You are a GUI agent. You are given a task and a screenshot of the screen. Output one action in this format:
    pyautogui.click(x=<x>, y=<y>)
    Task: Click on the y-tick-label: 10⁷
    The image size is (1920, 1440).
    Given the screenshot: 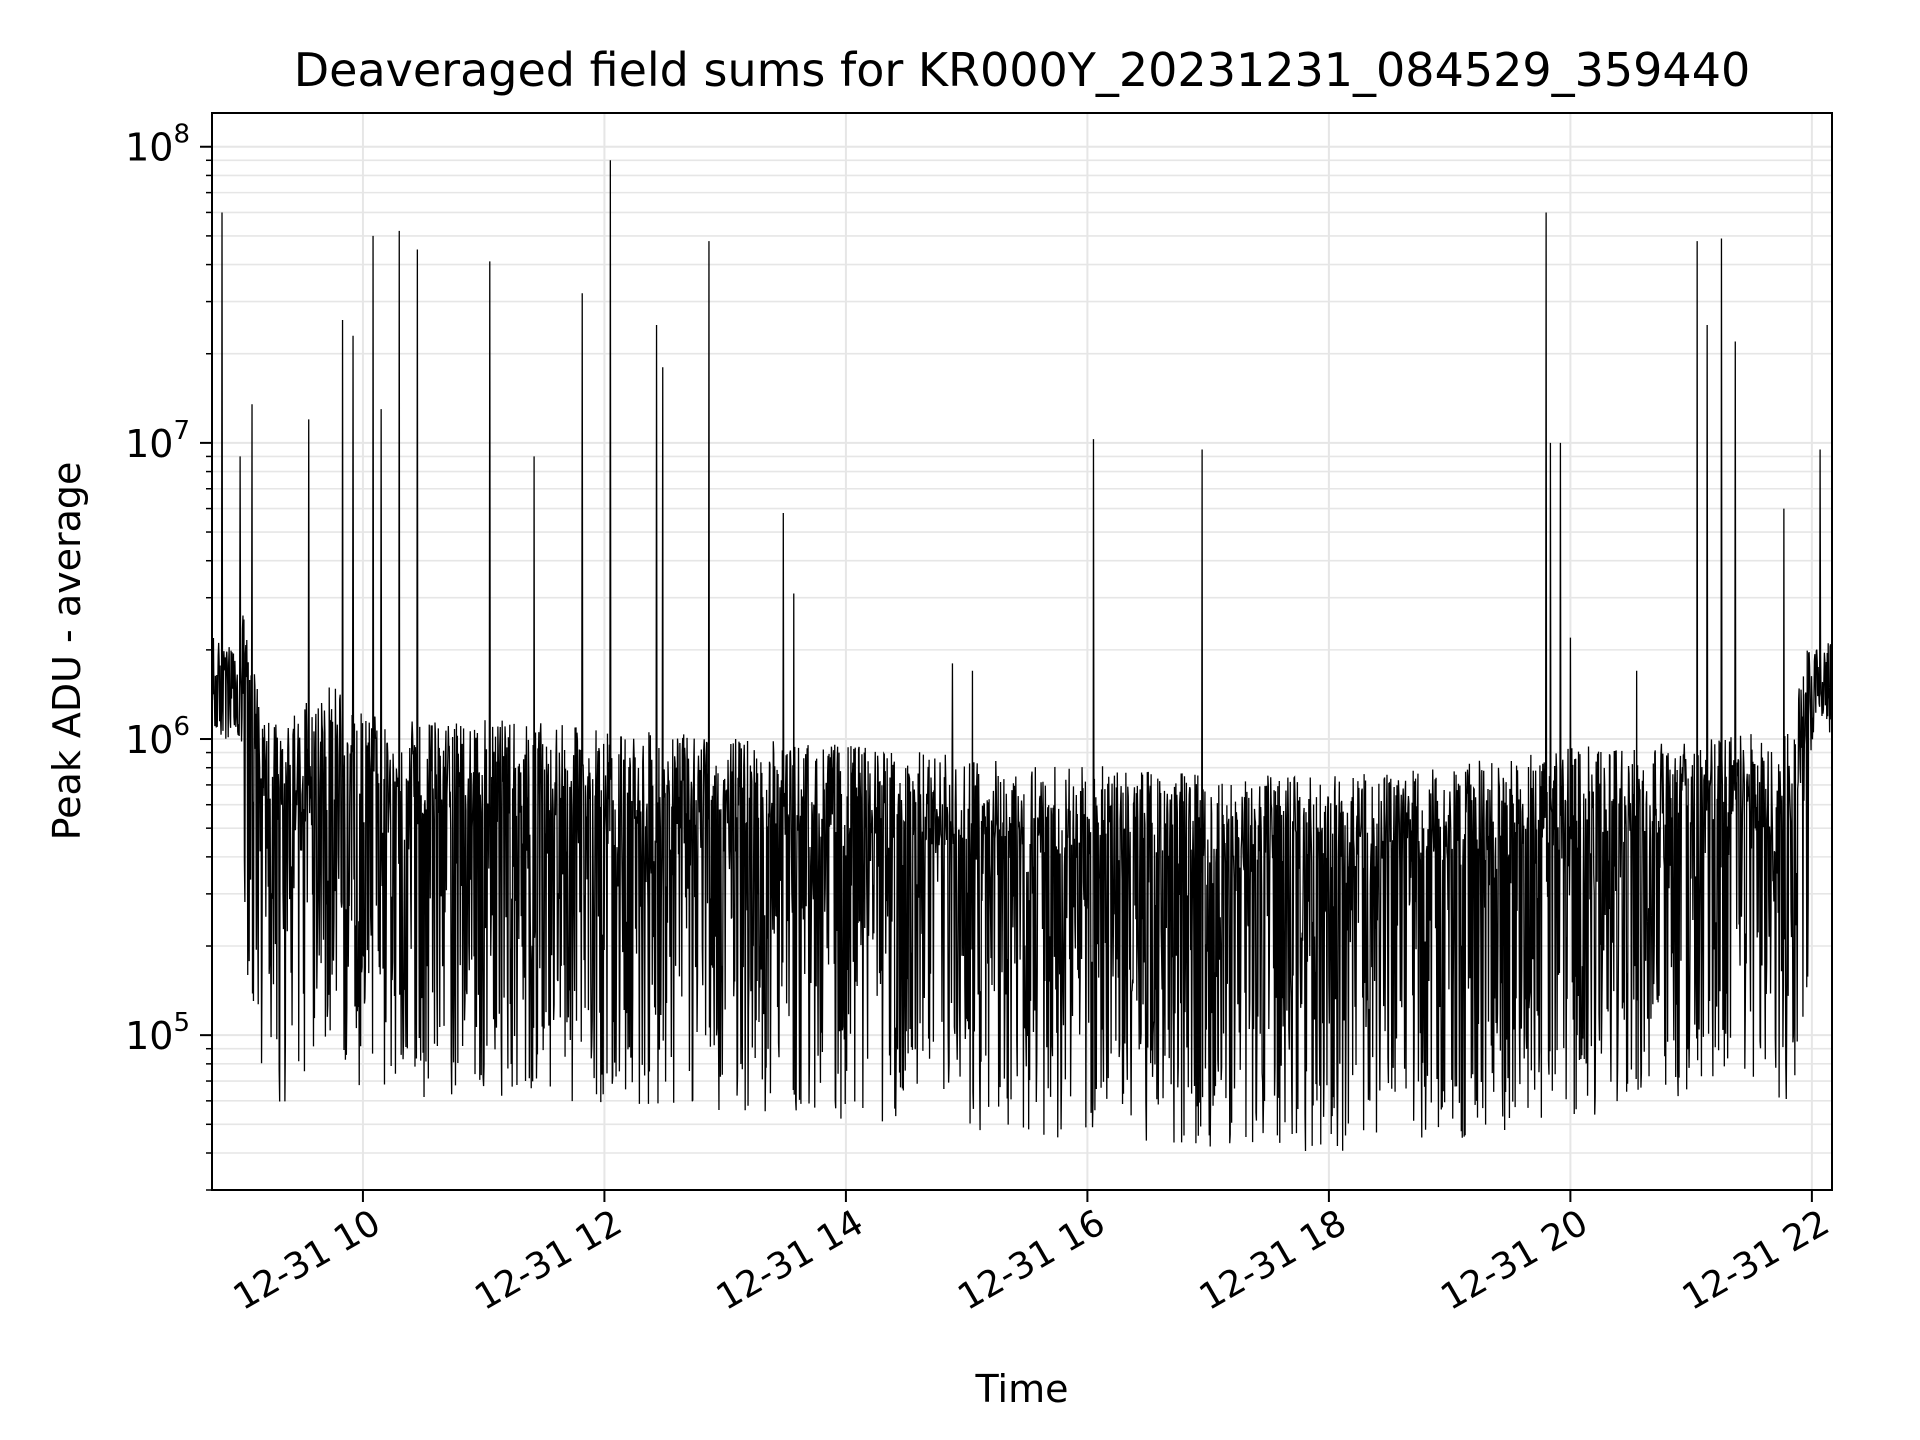 What is the action you would take?
    pyautogui.click(x=157, y=441)
    